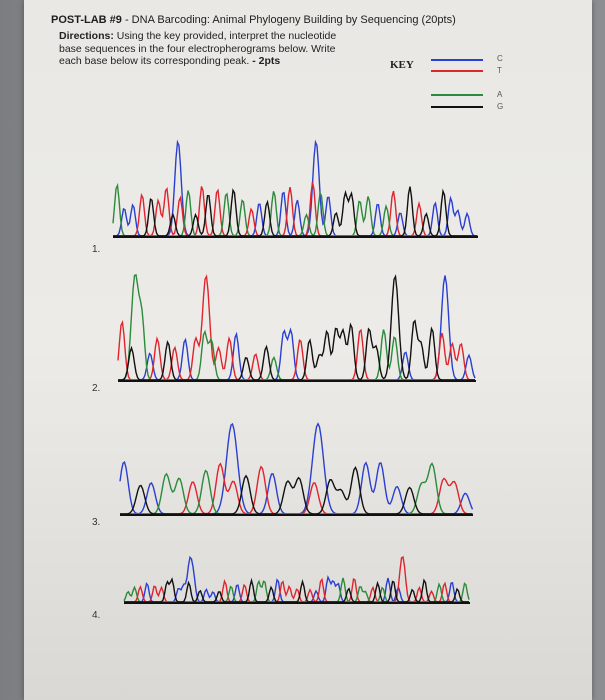  I want to click on directions-points: - 2pts, so click(265, 61).